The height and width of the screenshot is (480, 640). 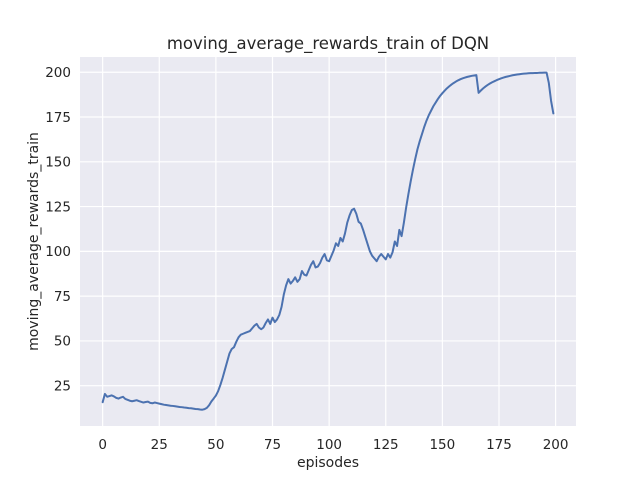 I want to click on y-tick-label: 175, so click(x=58, y=118).